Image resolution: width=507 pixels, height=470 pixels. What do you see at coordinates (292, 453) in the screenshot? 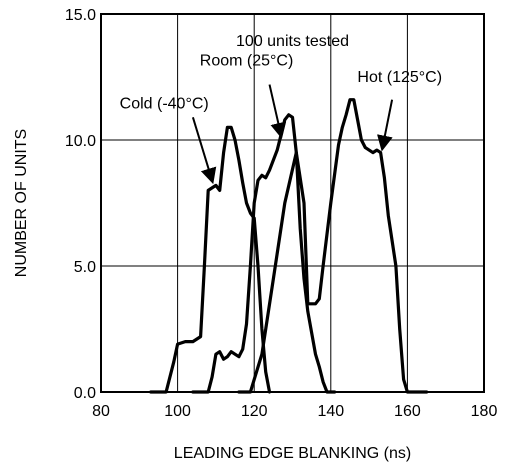
I see `x-axis-label: LEADING EDGE BLANKING (ns)` at bounding box center [292, 453].